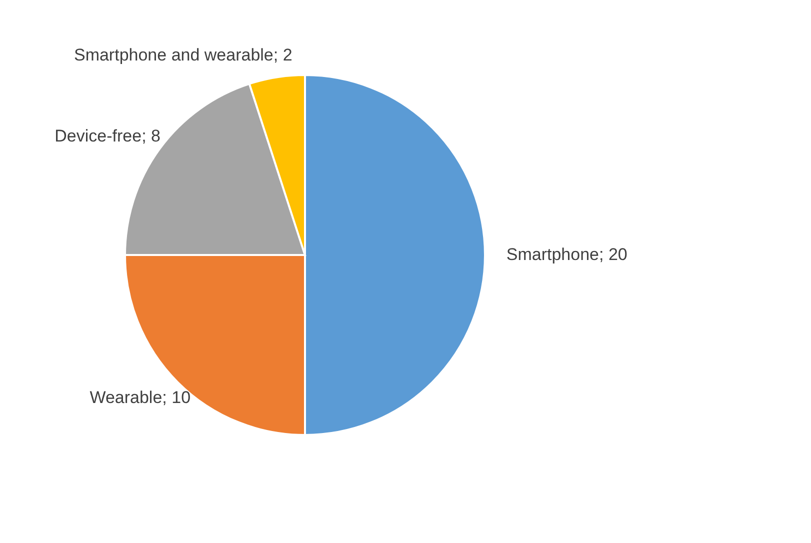 The height and width of the screenshot is (543, 811). I want to click on data-label: ; 2, so click(282, 54).